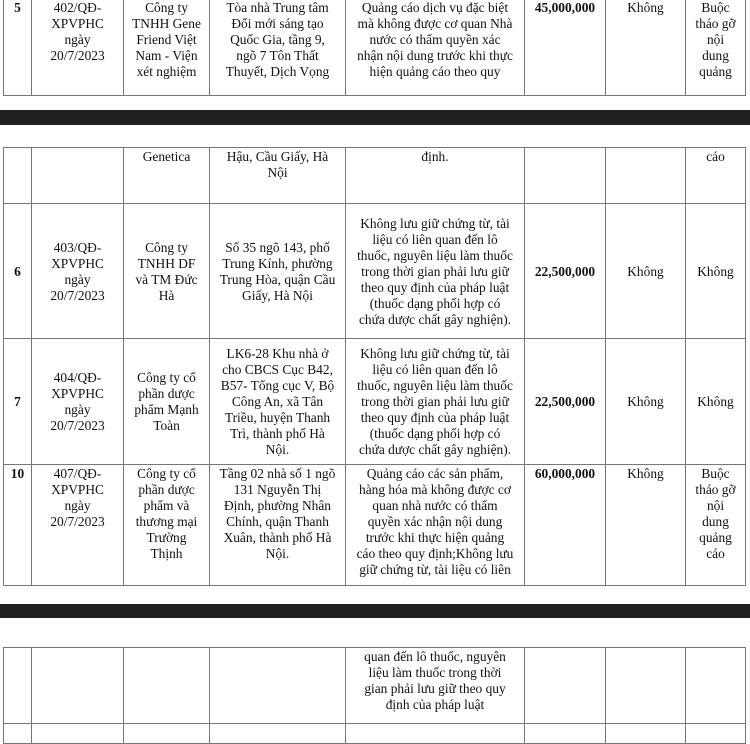  Describe the element at coordinates (715, 175) in the screenshot. I see `cell-remedy: cáo` at that location.